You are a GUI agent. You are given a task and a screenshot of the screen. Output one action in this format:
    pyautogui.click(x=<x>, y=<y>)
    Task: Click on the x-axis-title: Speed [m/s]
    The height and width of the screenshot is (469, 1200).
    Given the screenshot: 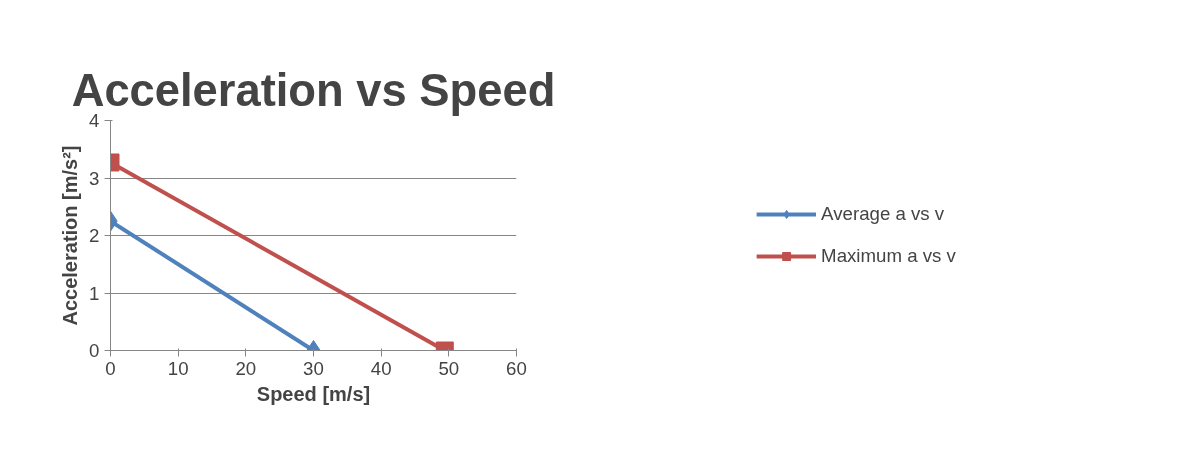 What is the action you would take?
    pyautogui.click(x=313, y=393)
    